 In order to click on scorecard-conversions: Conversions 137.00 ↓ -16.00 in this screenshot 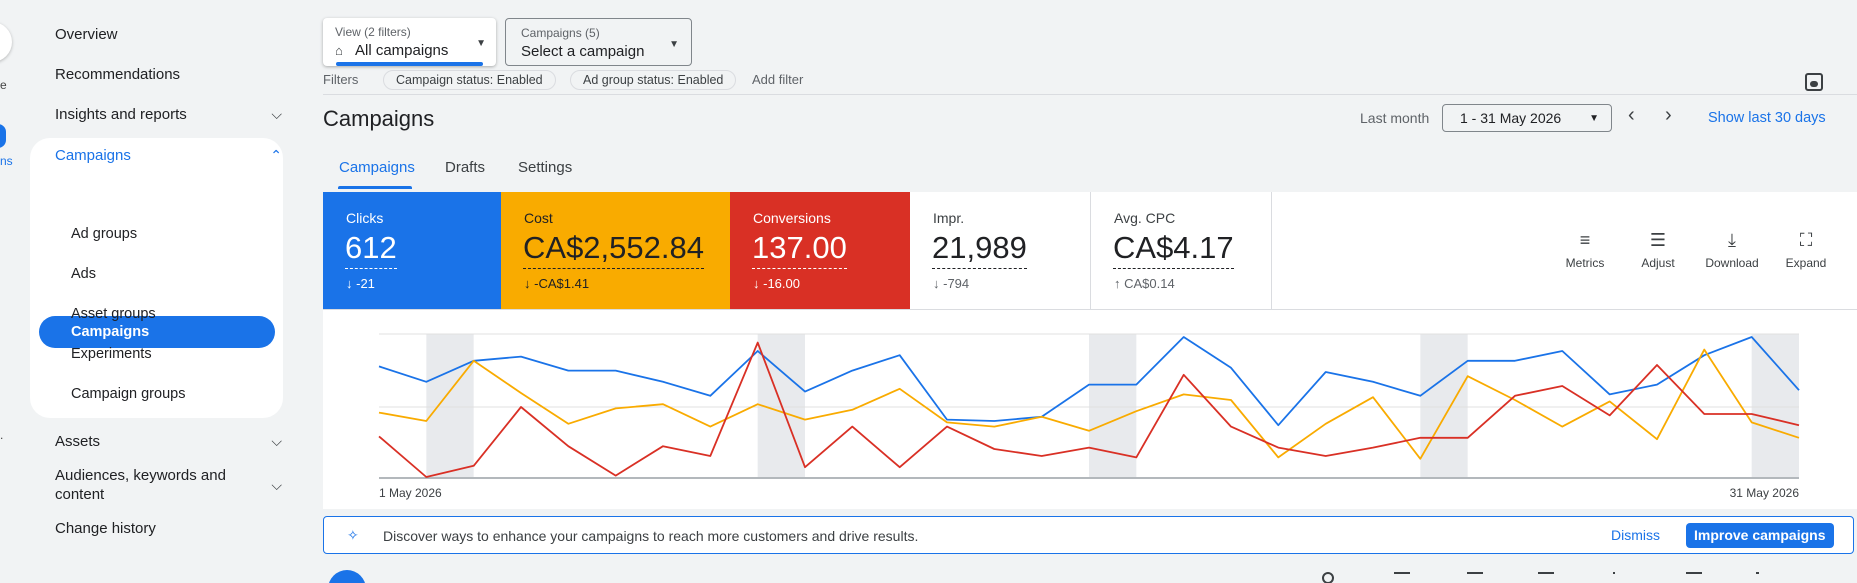, I will do `click(820, 250)`.